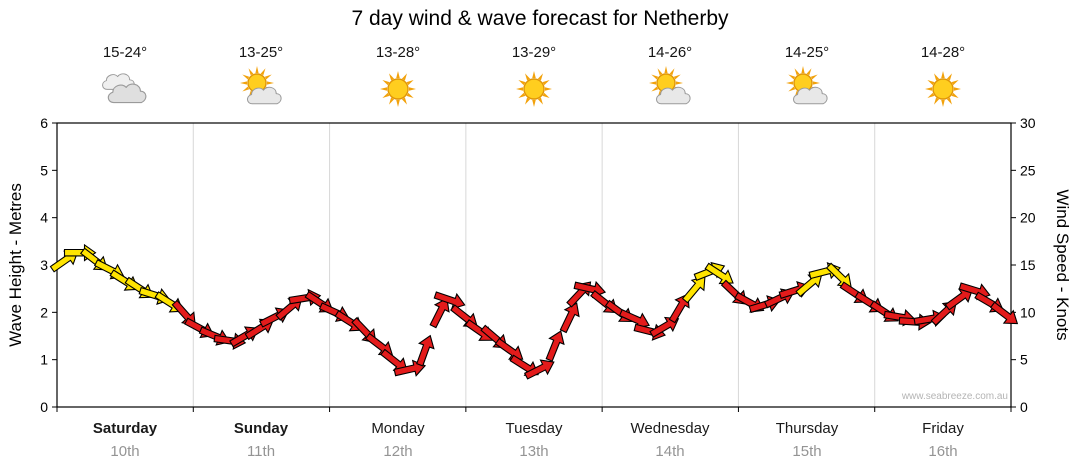 The image size is (1080, 475). I want to click on day-name: Saturday, so click(125, 428).